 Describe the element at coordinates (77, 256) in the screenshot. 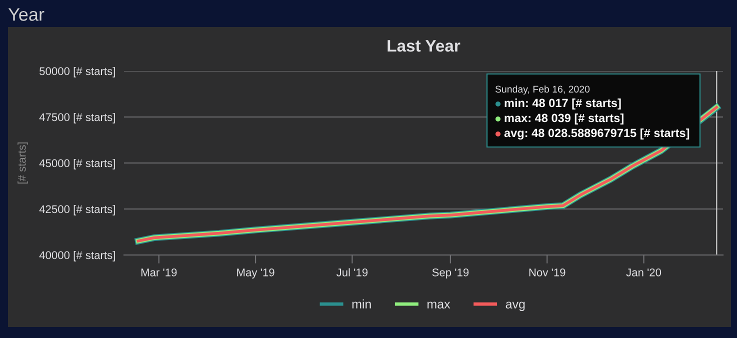

I see `y-tick-label: 40000 [# starts]` at that location.